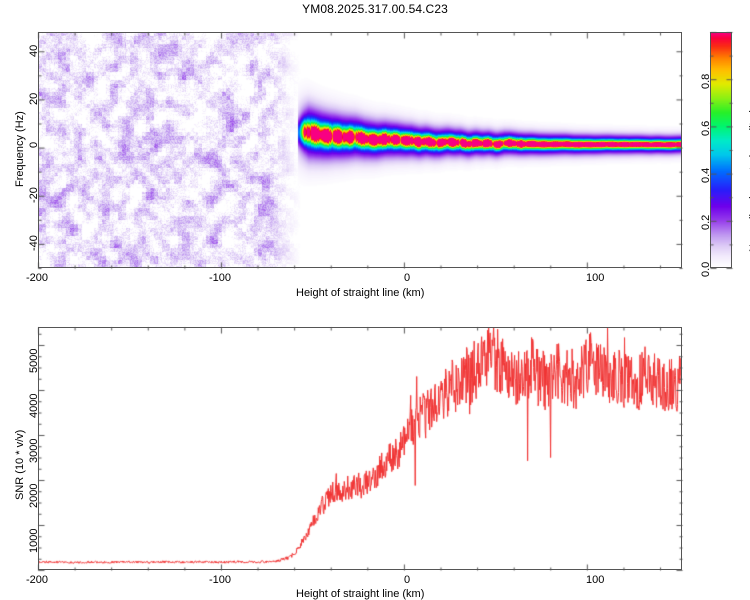  Describe the element at coordinates (34, 540) in the screenshot. I see `snr-ytick-1000: 1000` at that location.